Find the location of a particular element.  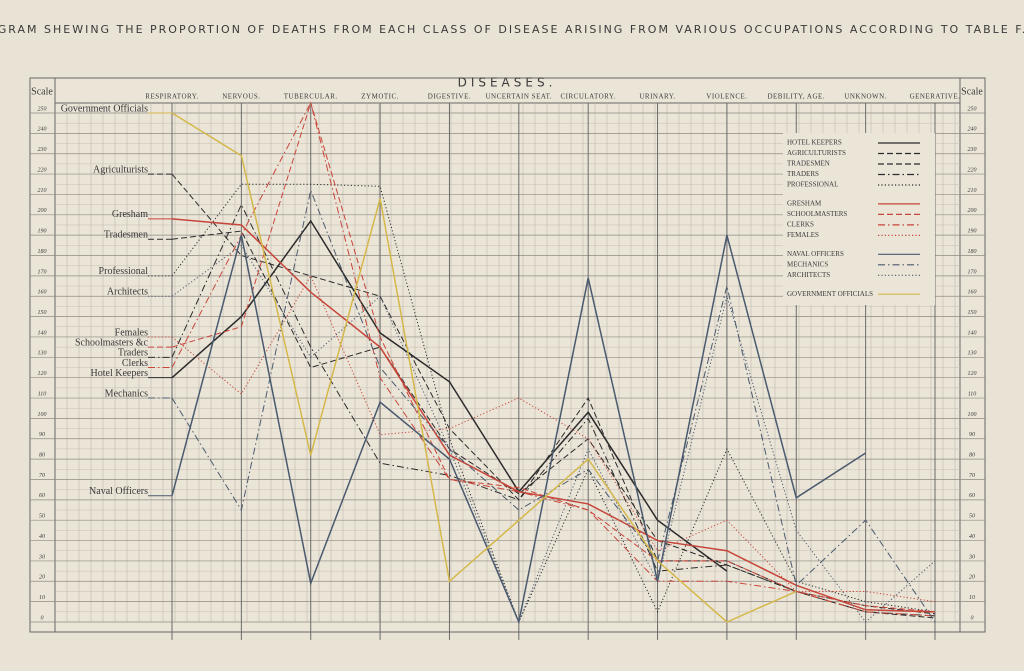

y2-tick-label: 60 is located at coordinates (972, 496).